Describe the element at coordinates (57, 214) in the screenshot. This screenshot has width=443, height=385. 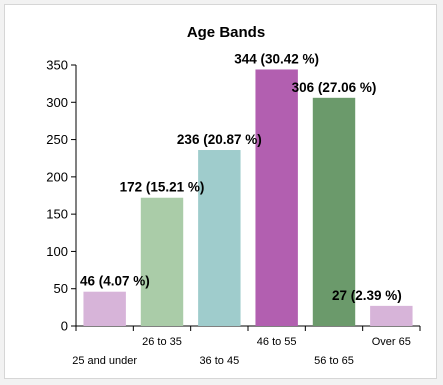
I see `y-tick-label: 150` at that location.